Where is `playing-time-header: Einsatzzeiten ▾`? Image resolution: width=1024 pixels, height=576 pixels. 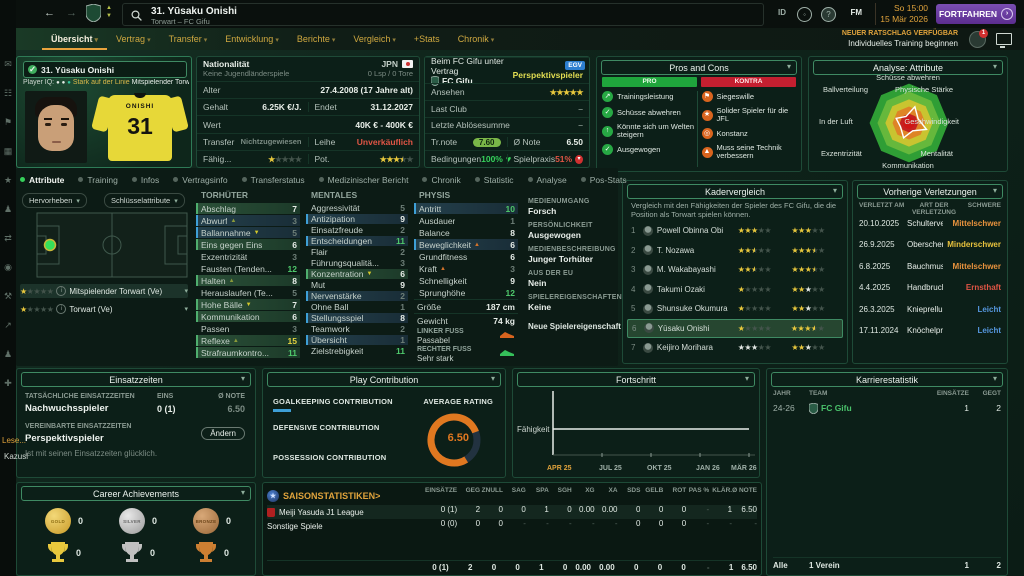
playing-time-header: Einsatzzeiten ▾ is located at coordinates (136, 379).